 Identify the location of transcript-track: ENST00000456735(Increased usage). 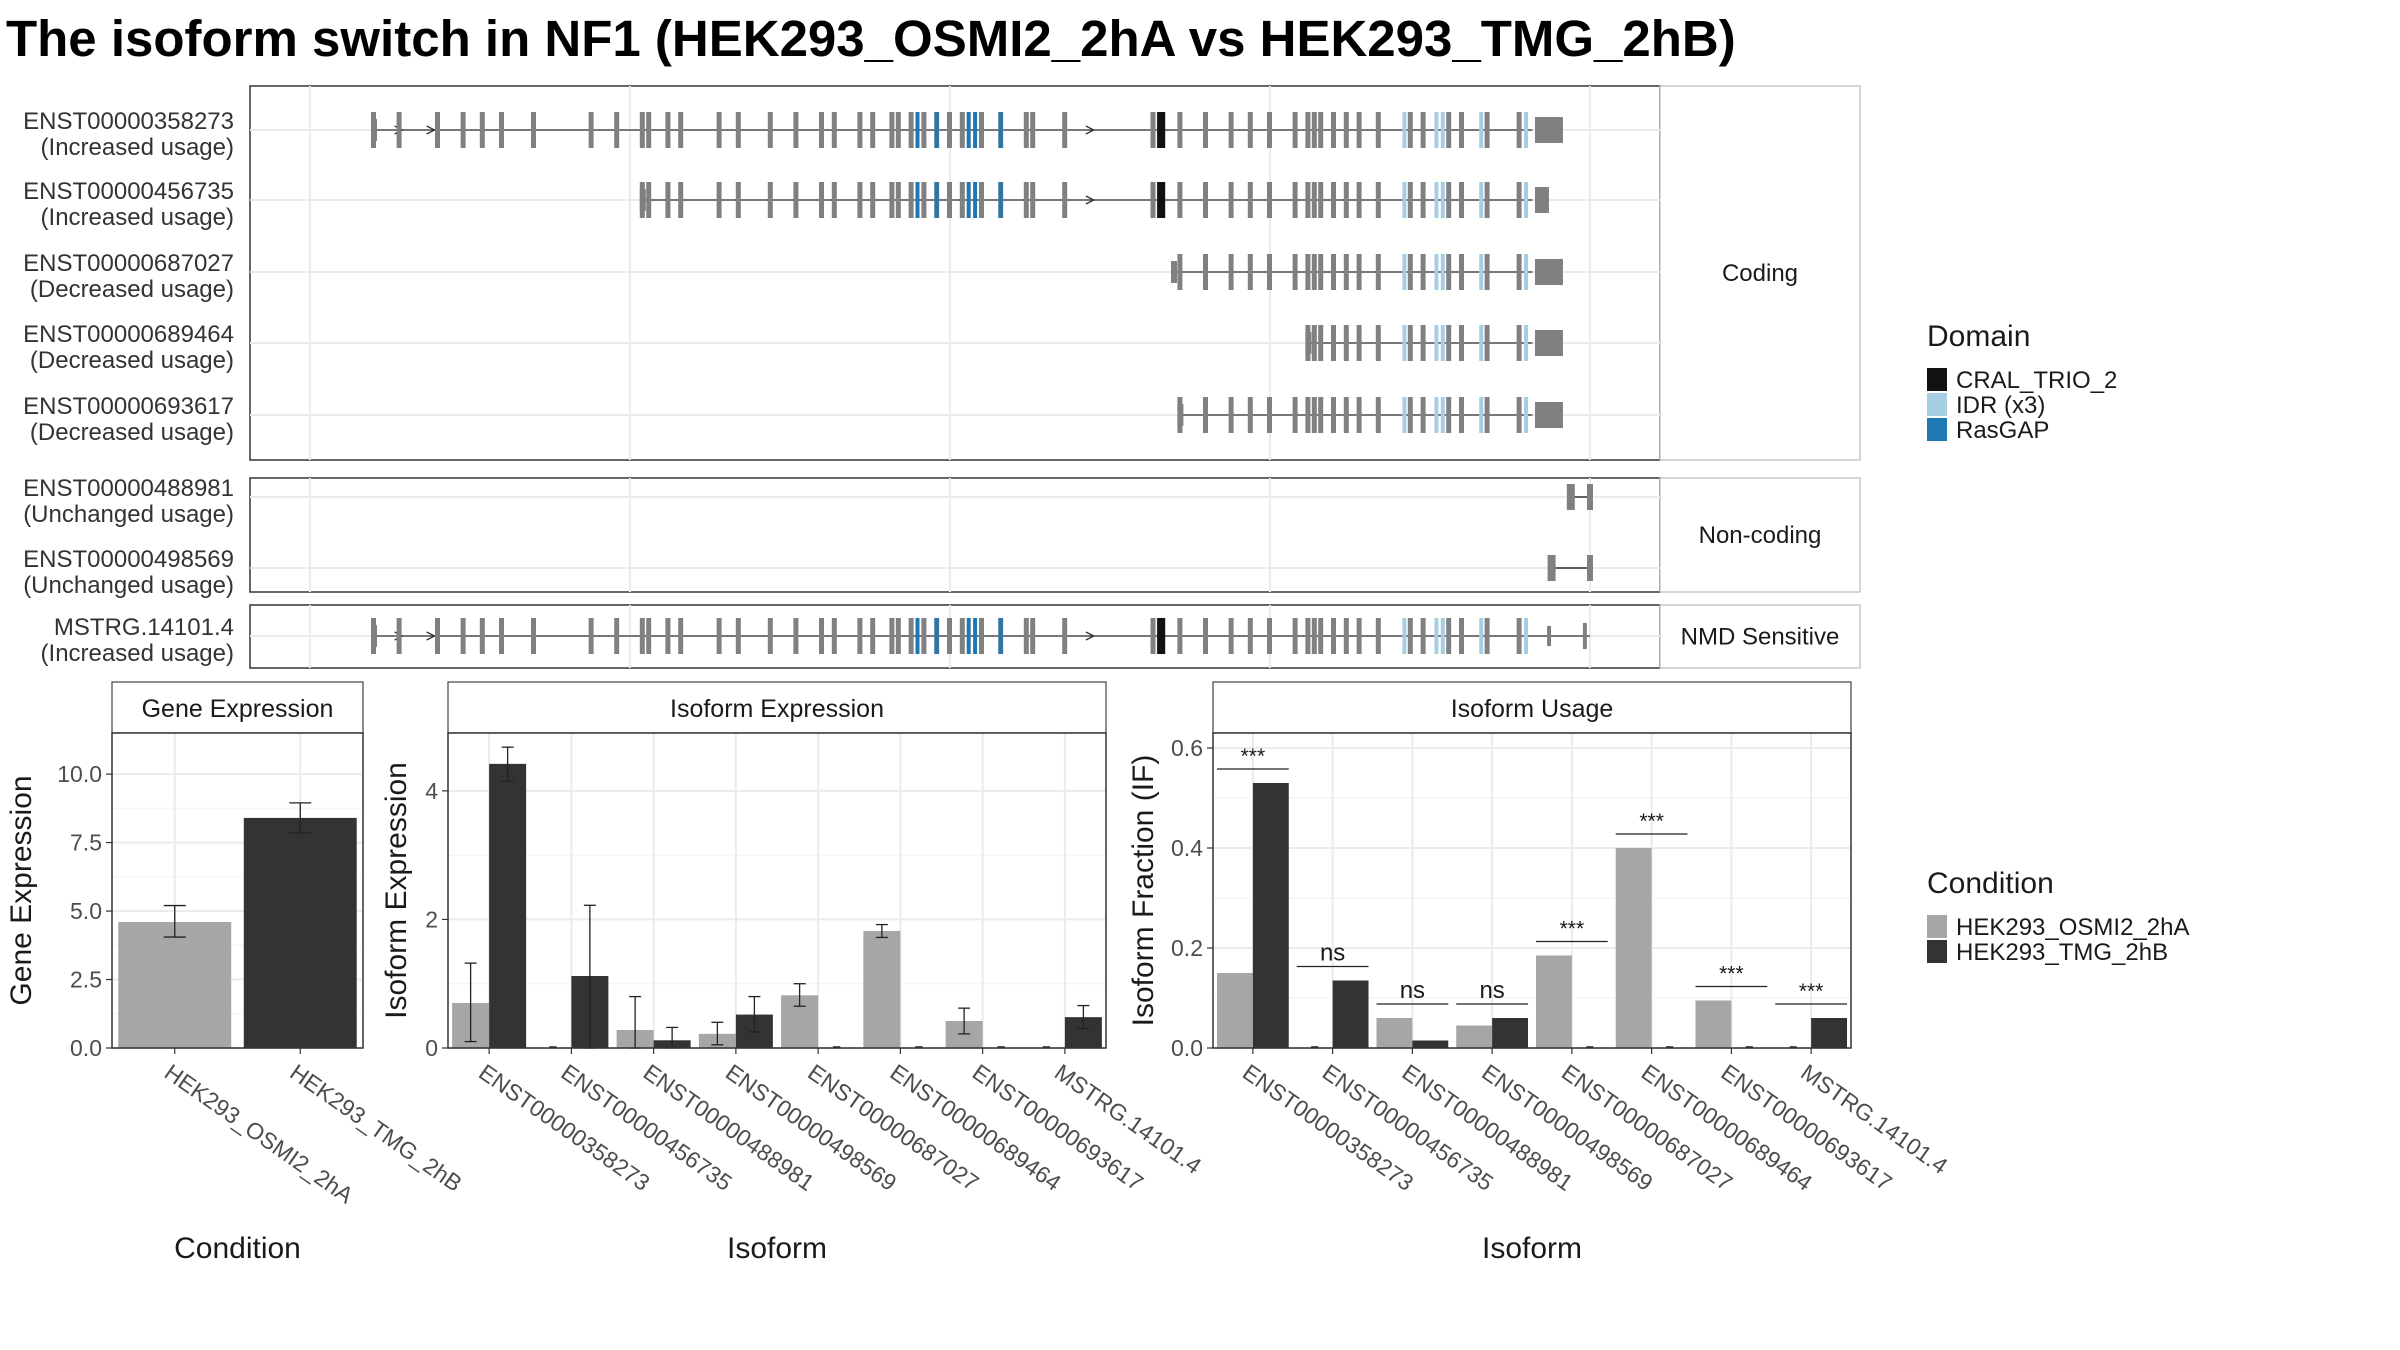
(841, 204).